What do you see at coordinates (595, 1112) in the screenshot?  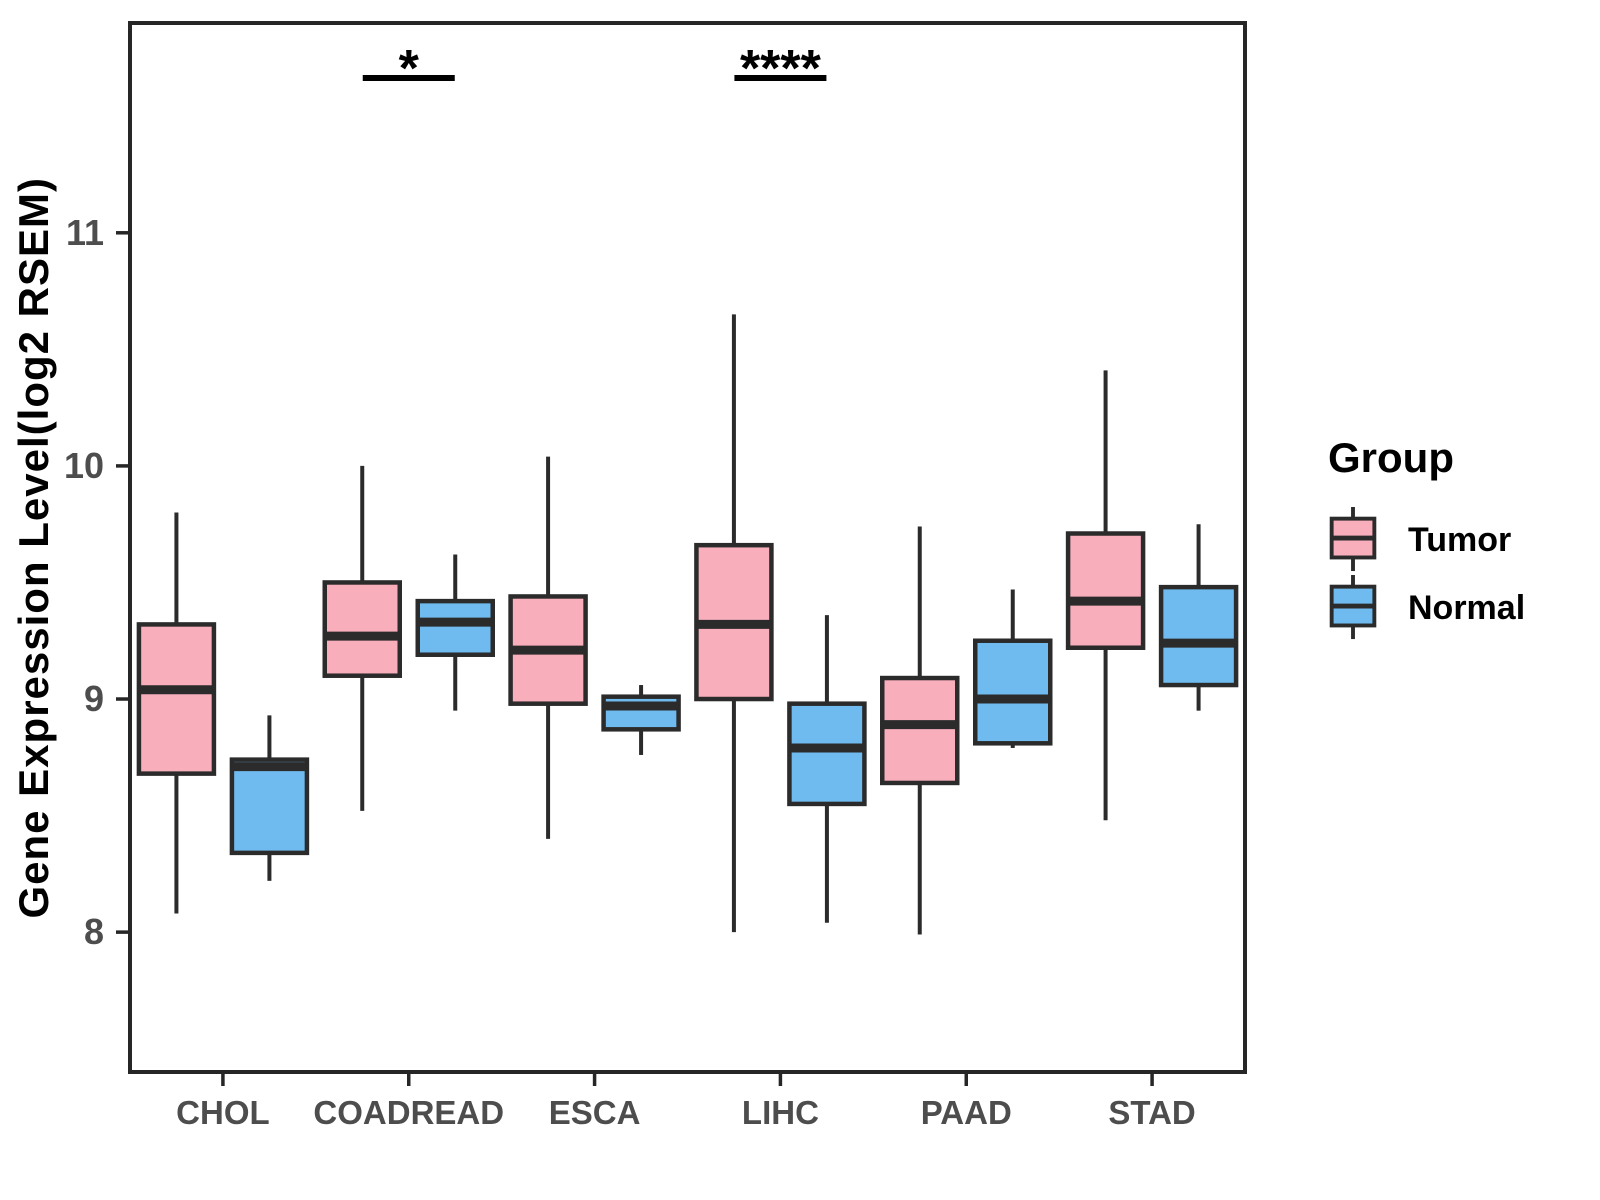 I see `x-category-label: ESCA` at bounding box center [595, 1112].